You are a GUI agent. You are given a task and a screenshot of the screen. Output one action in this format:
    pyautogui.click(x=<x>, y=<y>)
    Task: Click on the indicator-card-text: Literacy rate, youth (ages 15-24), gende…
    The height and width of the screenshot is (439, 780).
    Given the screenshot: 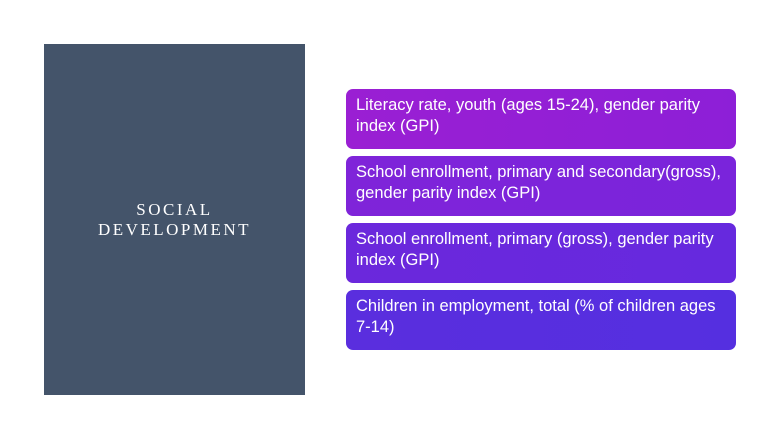 What is the action you would take?
    pyautogui.click(x=528, y=115)
    